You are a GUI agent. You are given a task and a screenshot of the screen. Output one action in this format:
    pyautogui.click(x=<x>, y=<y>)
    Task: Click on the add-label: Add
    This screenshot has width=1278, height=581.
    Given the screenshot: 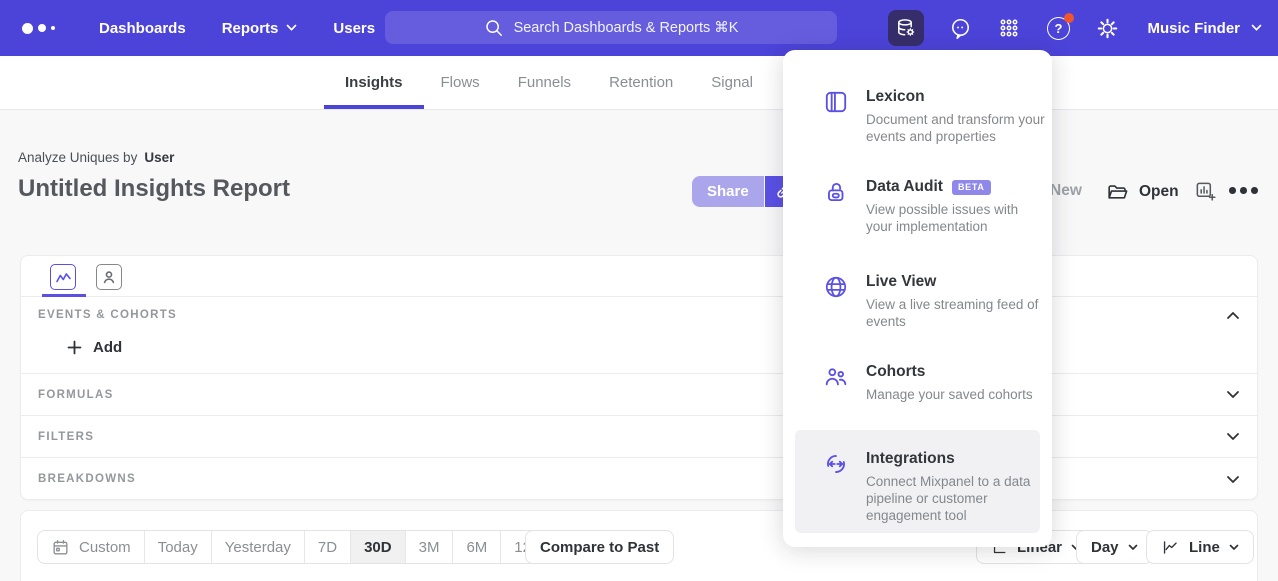 What is the action you would take?
    pyautogui.click(x=108, y=347)
    